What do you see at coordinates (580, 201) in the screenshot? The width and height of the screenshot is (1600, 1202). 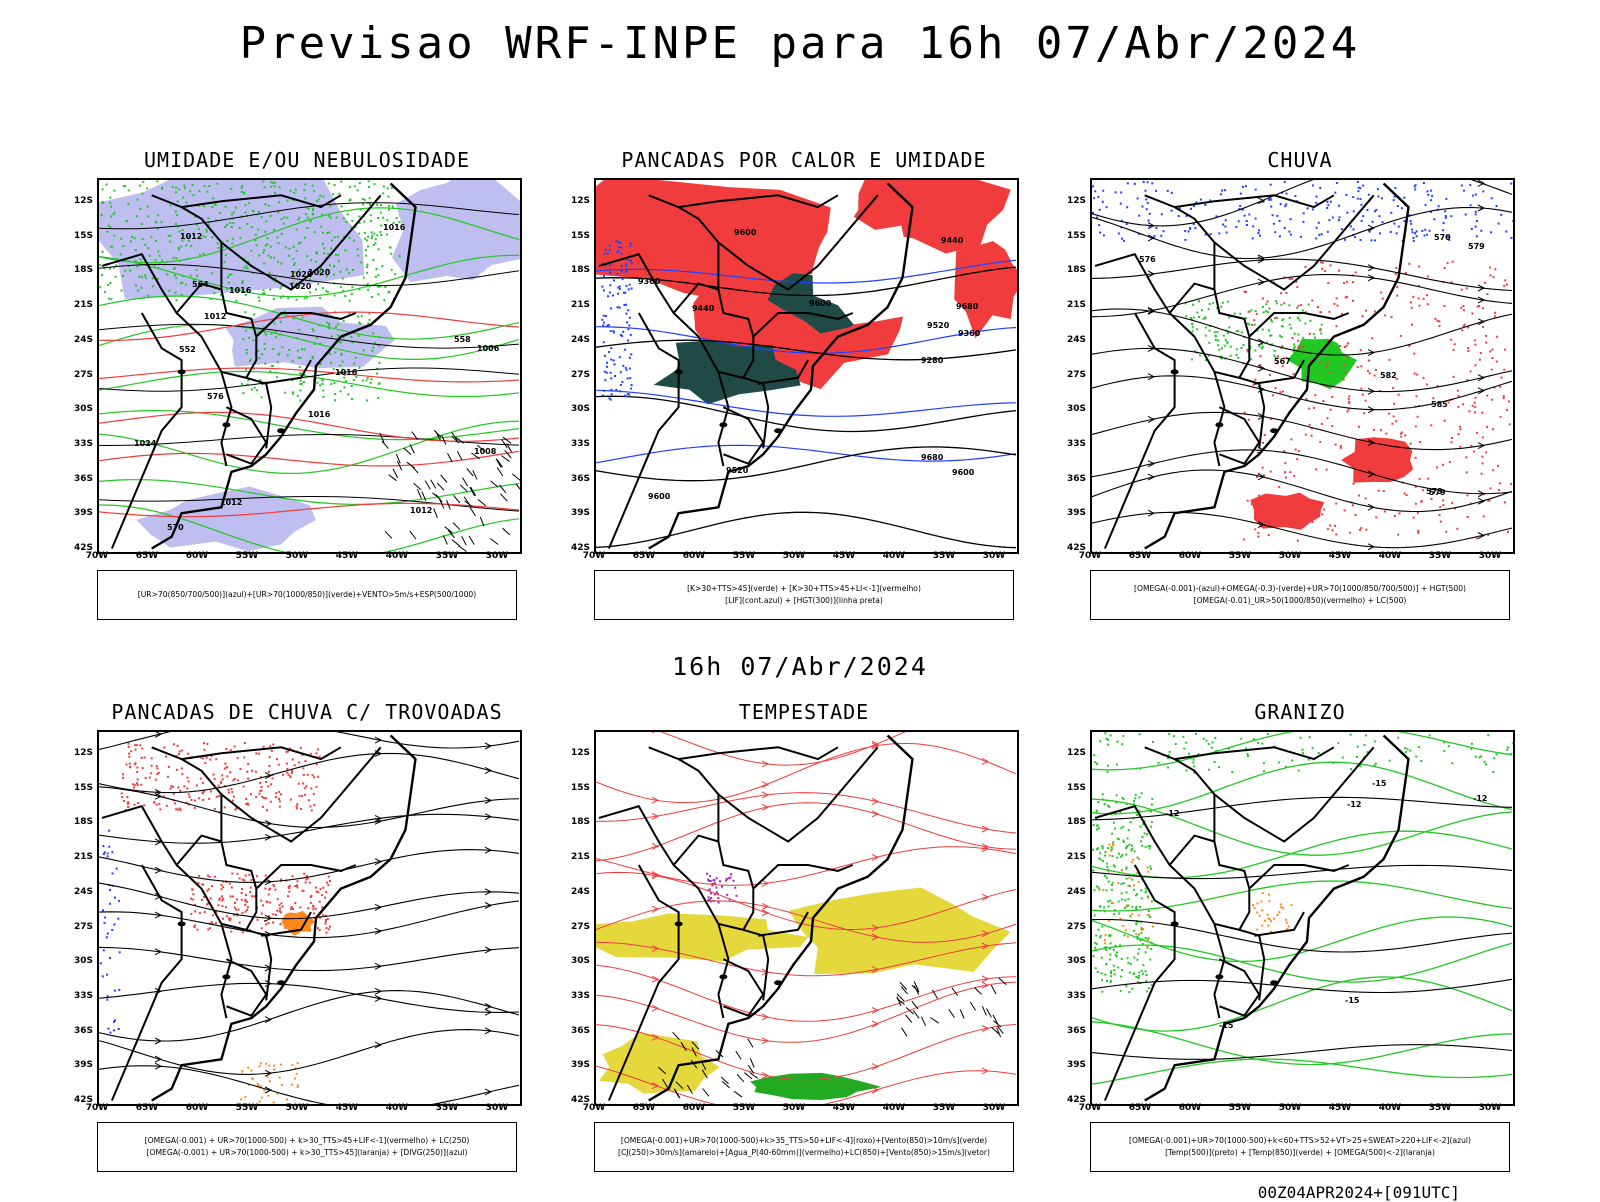 I see `latitude-tick-label: 12S` at bounding box center [580, 201].